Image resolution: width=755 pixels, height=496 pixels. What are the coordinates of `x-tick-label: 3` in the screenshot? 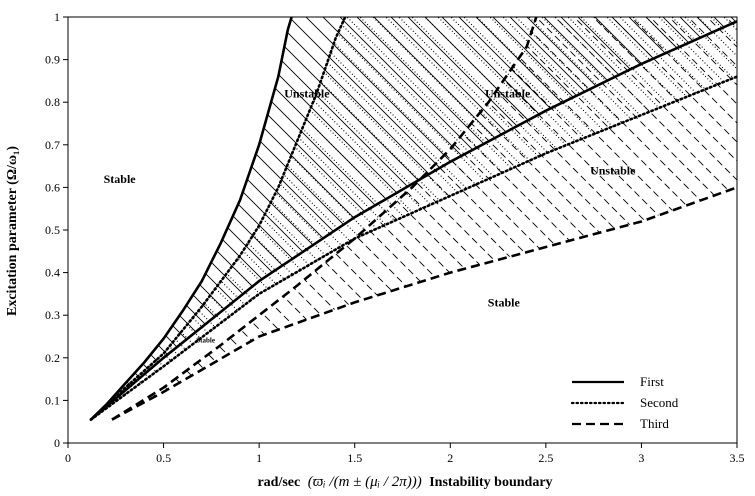 It's located at (641, 458).